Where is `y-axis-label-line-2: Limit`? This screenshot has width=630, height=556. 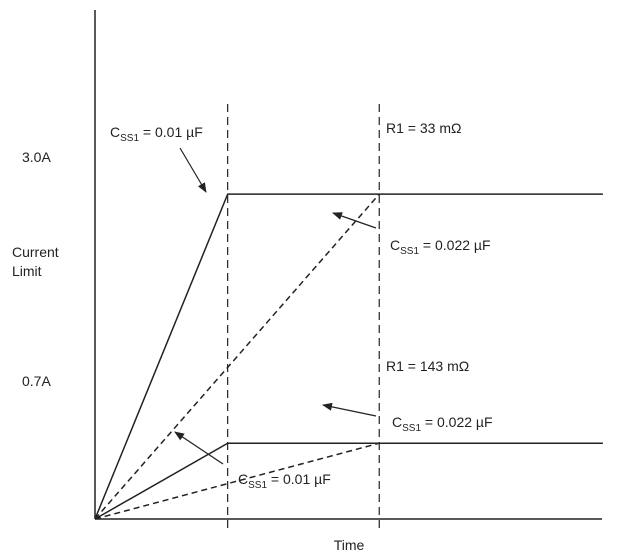
y-axis-label-line-2: Limit is located at coordinates (27, 271).